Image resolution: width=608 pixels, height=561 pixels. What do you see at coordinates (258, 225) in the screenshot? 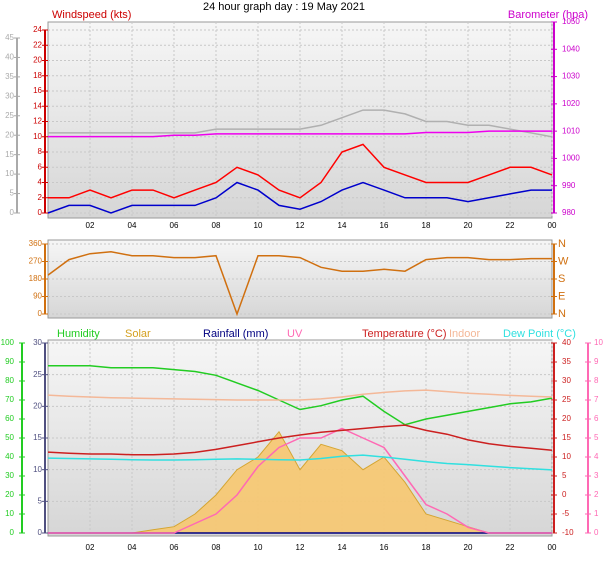
I see `x-tick-label: 10` at bounding box center [258, 225].